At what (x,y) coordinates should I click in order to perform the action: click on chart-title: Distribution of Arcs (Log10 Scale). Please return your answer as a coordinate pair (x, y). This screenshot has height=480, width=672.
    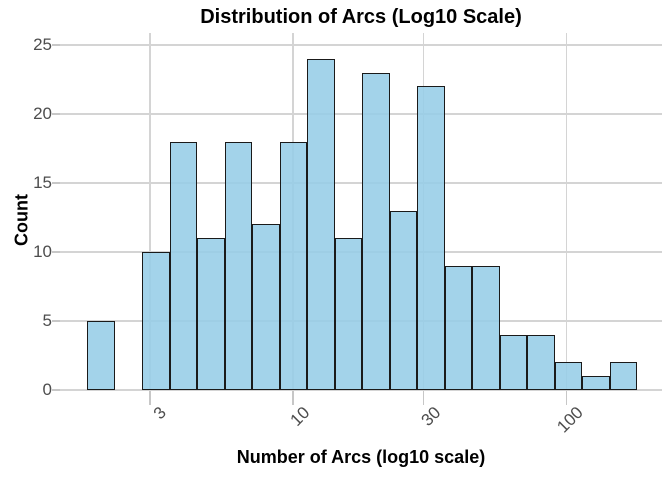
    Looking at the image, I should click on (361, 17).